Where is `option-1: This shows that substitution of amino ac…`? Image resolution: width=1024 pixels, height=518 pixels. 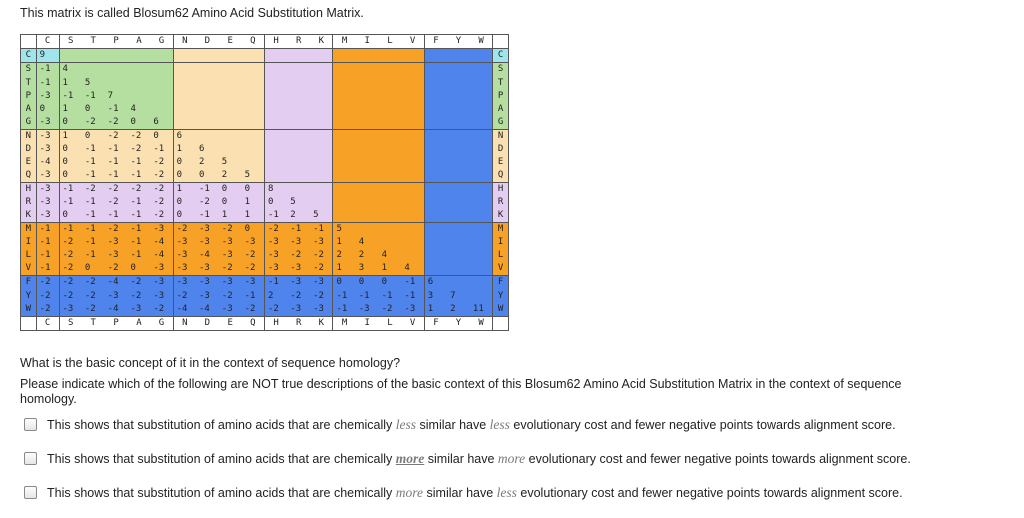 option-1: This shows that substitution of amino ac… is located at coordinates (460, 425).